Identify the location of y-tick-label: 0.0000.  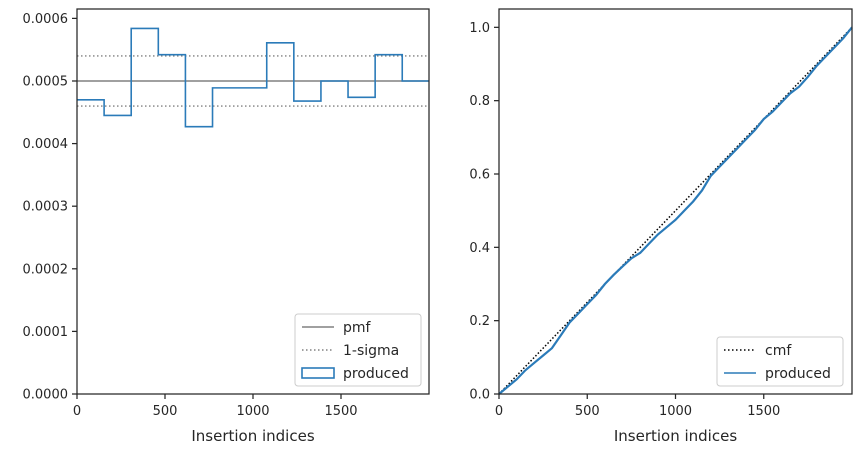
(46, 395).